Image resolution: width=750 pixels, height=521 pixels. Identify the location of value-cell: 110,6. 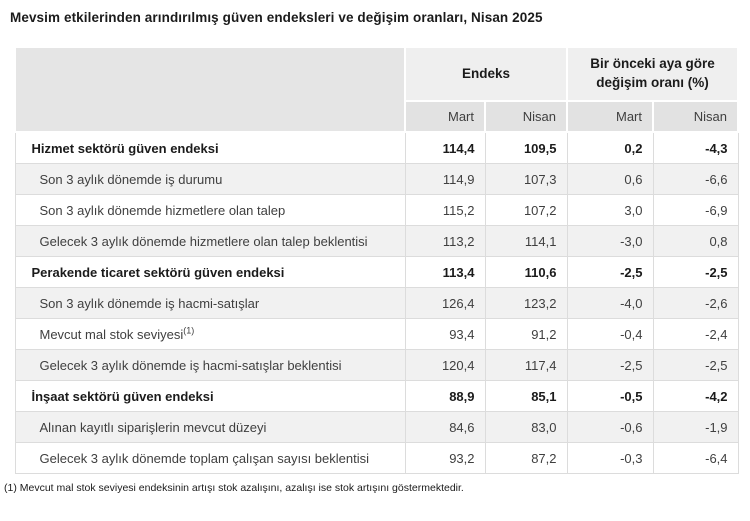
(526, 272).